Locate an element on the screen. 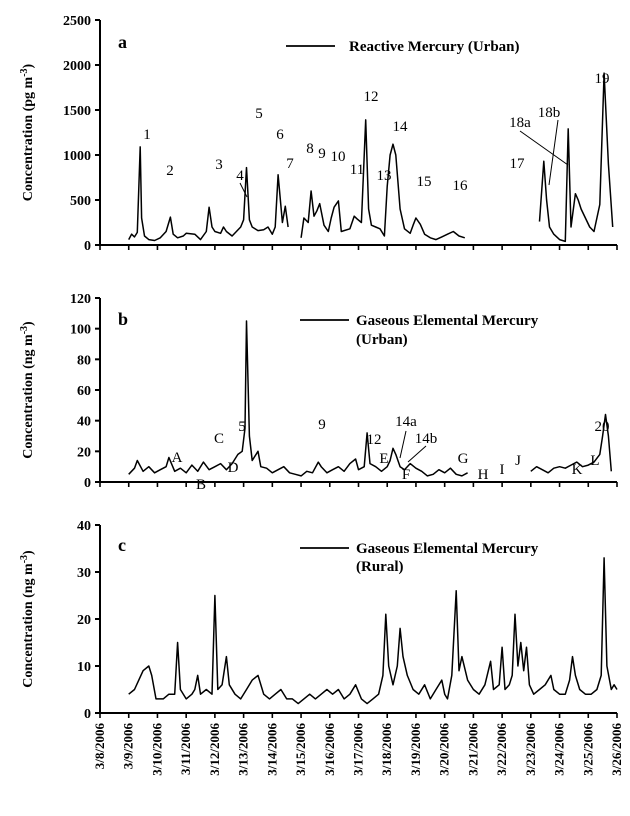  y-axis-label-a: Concentration (pg m-3) is located at coordinates (28, 132).